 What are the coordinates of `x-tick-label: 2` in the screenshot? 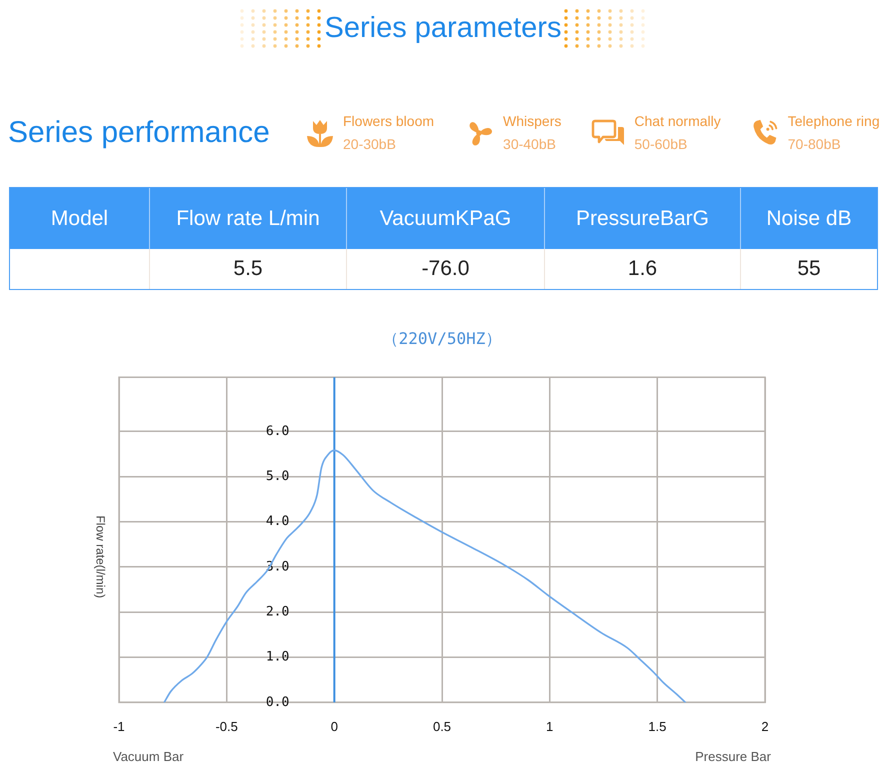 It's located at (765, 726).